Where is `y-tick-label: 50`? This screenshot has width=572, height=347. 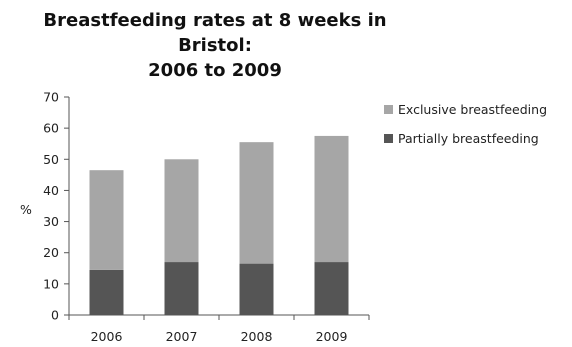 y-tick-label: 50 is located at coordinates (51, 159).